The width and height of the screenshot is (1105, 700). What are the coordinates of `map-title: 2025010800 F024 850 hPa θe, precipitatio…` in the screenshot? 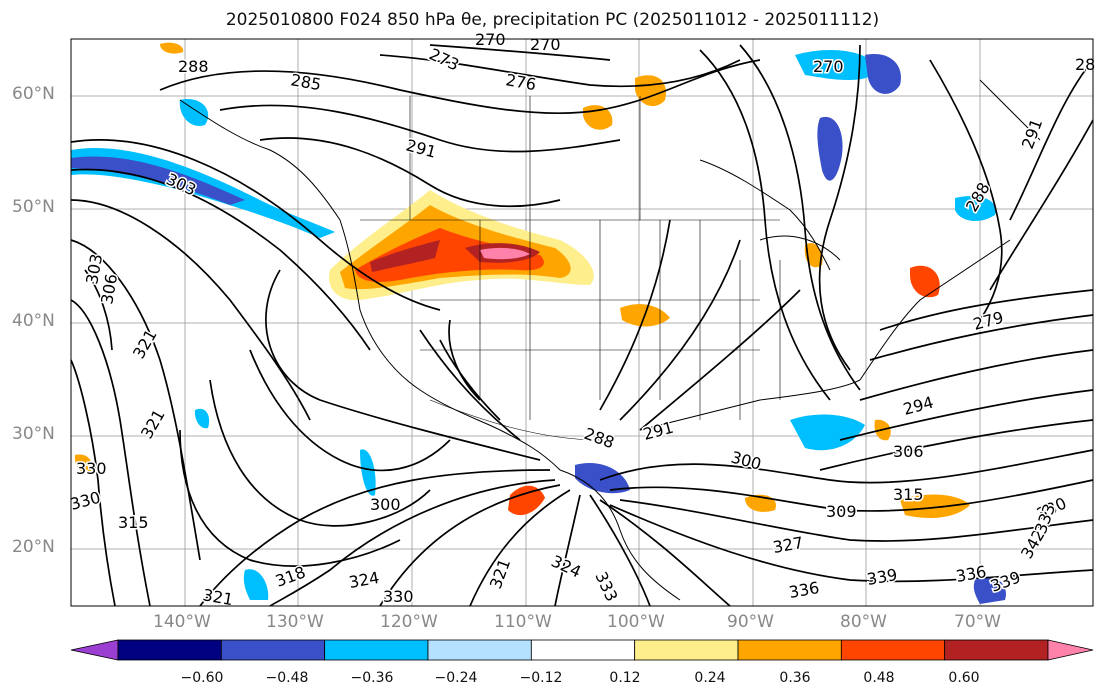 It's located at (552, 20).